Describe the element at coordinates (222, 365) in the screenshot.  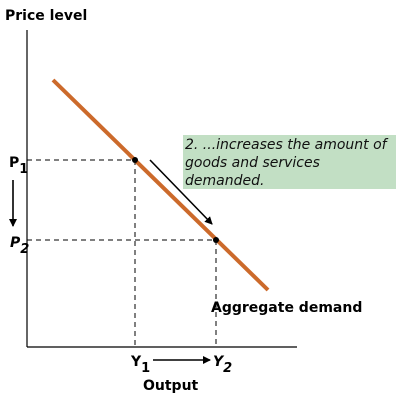
I see `y2-label: Y2` at that location.